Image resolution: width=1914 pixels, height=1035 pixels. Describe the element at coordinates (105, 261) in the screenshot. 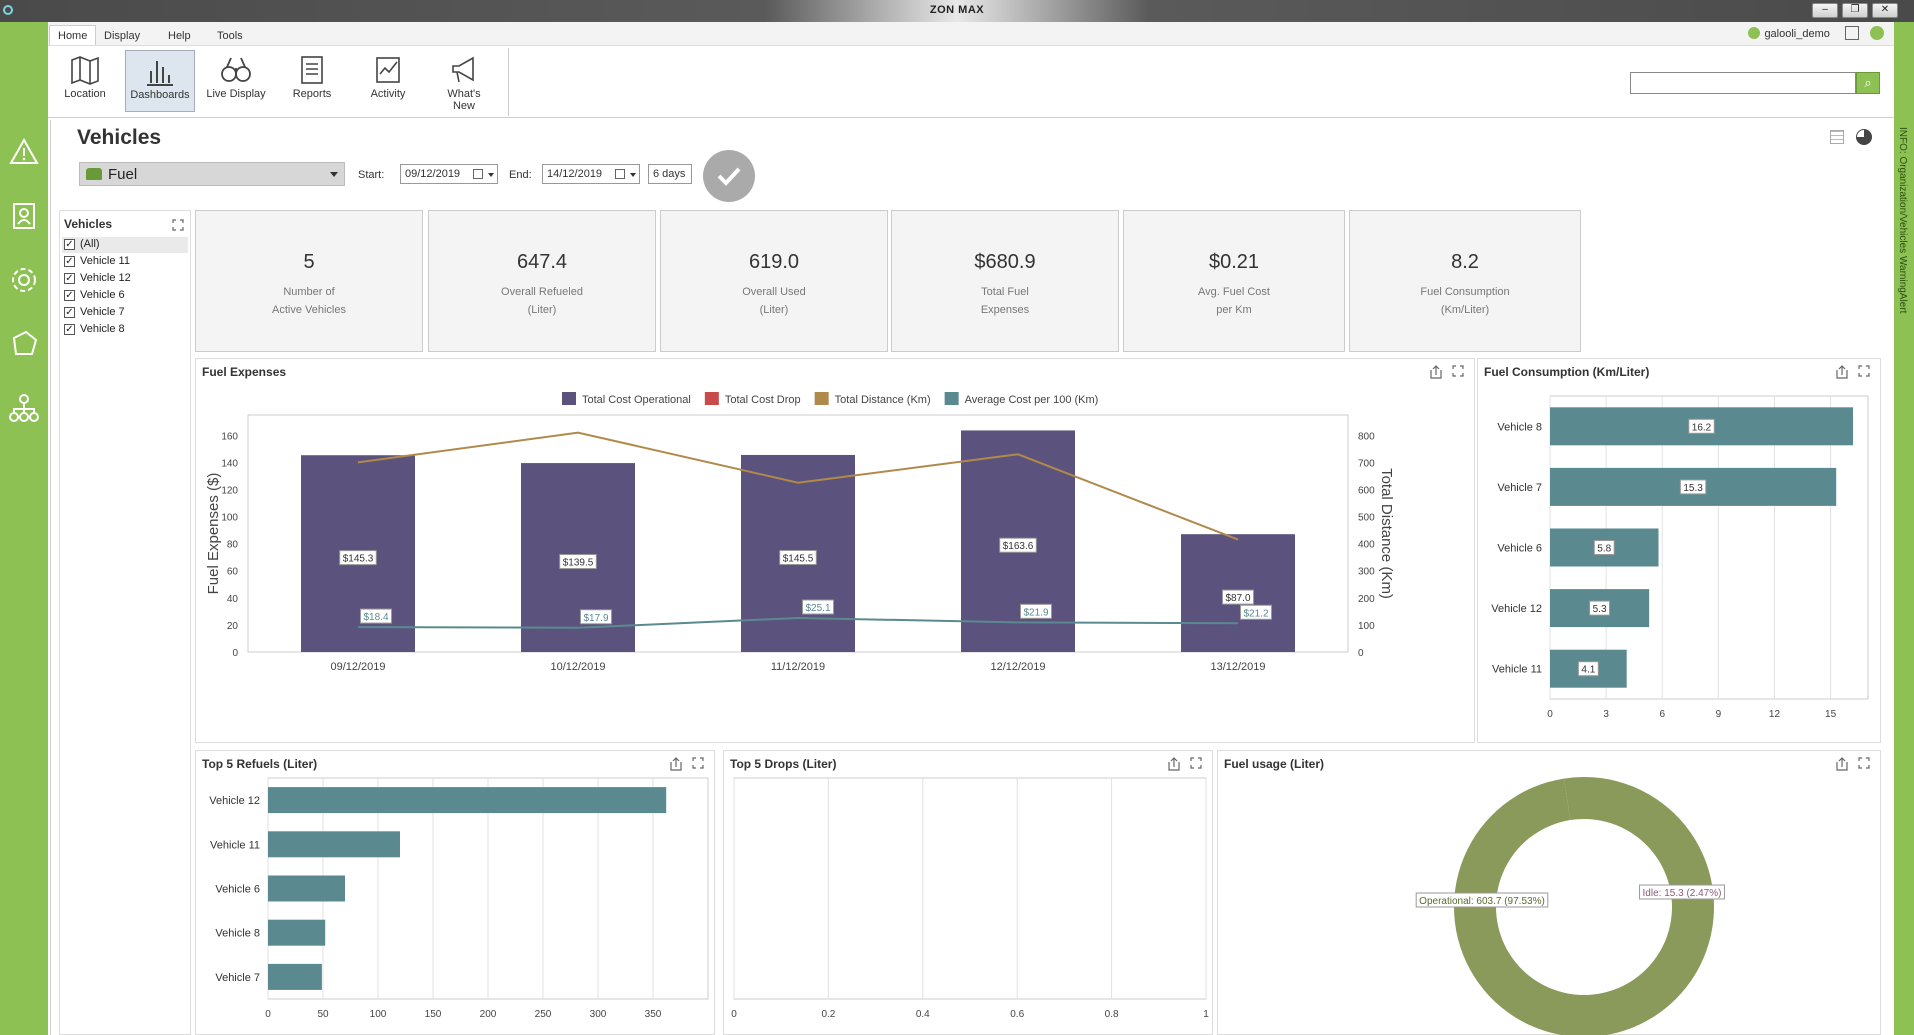

I see `vehicle-filter-label: Vehicle 11` at that location.